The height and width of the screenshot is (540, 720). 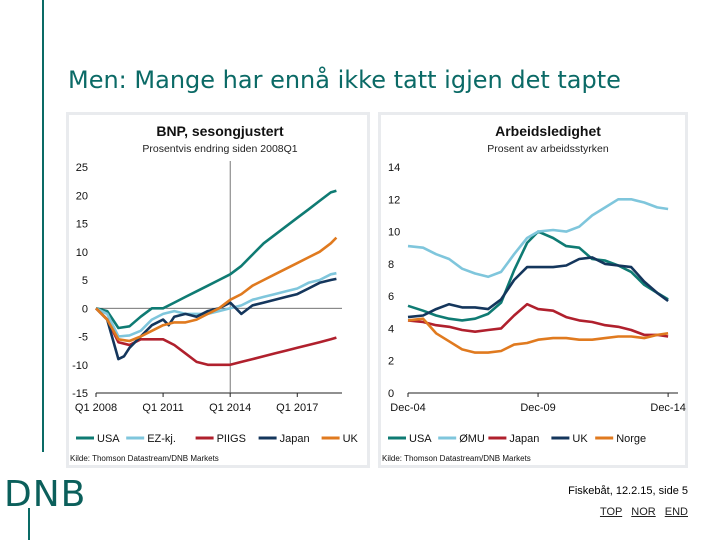 What do you see at coordinates (548, 149) in the screenshot?
I see `unemp-subtitle: Prosent av arbeidsstyrken` at bounding box center [548, 149].